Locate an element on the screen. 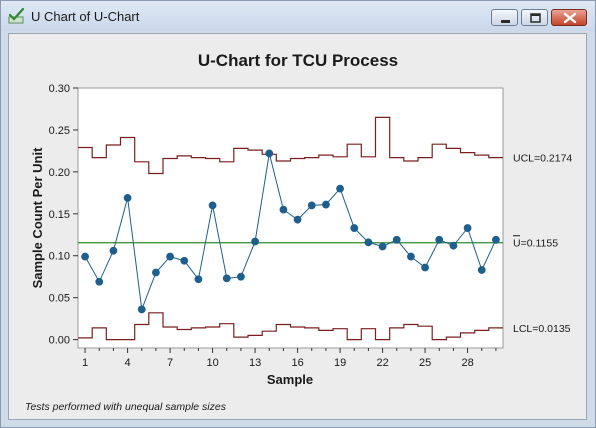 The height and width of the screenshot is (428, 596). window-title: U Chart of U-Chart is located at coordinates (85, 16).